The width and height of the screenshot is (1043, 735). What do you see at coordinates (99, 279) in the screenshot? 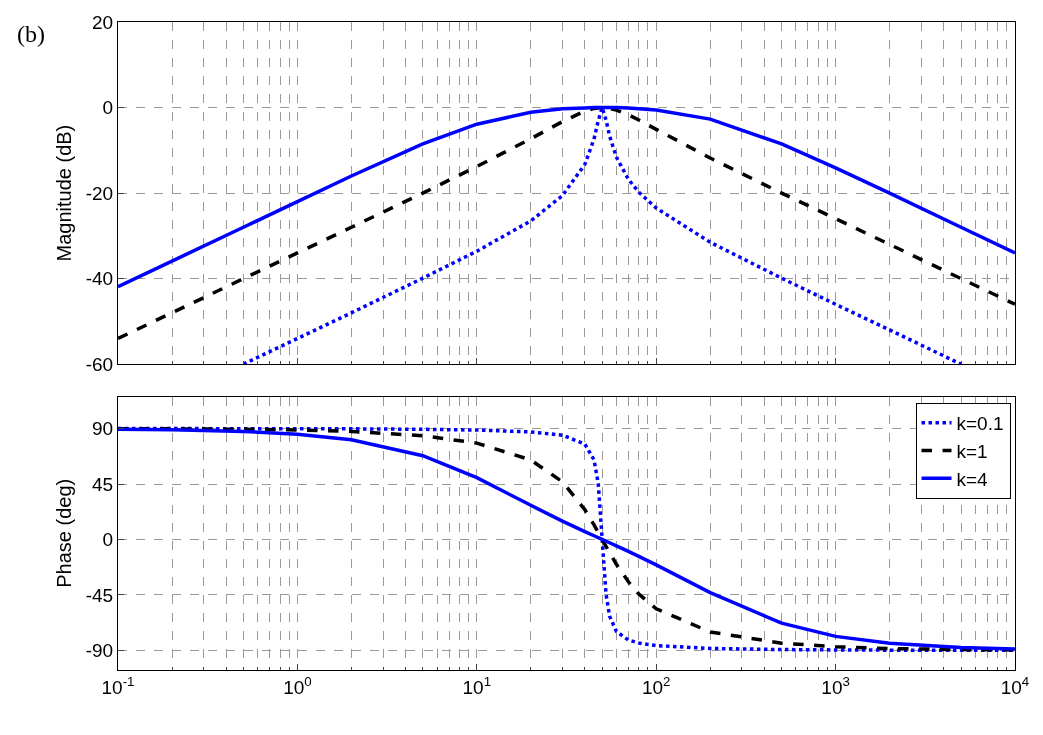
I see `y-tick-label: -40` at bounding box center [99, 279].